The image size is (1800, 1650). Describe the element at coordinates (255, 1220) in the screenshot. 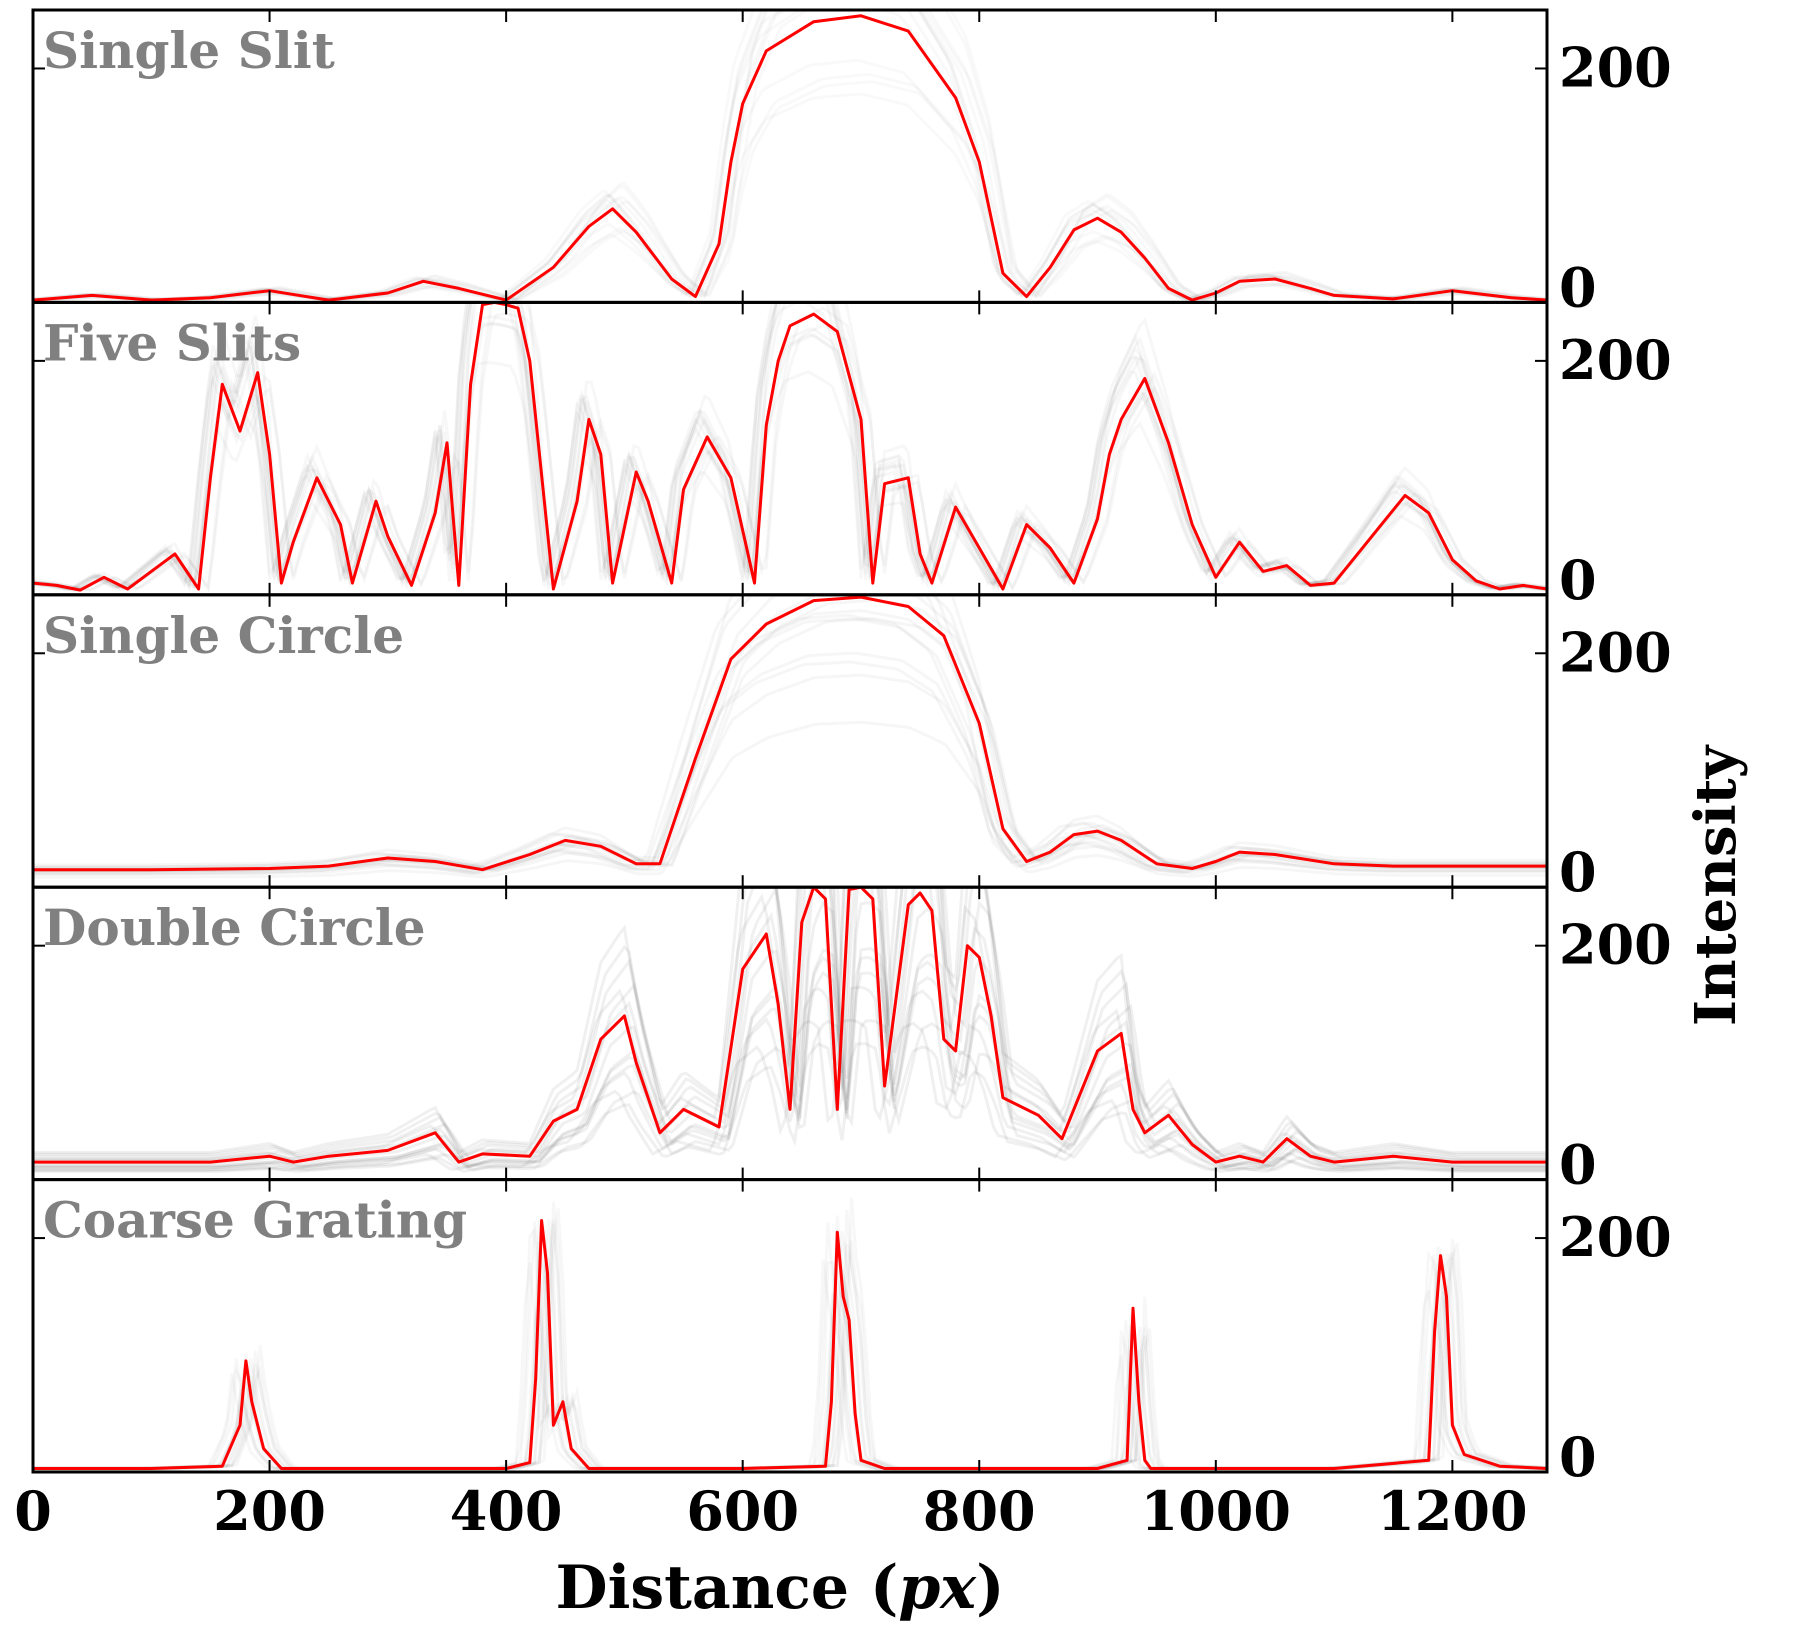

I see `panel-title: Coarse Grating` at that location.